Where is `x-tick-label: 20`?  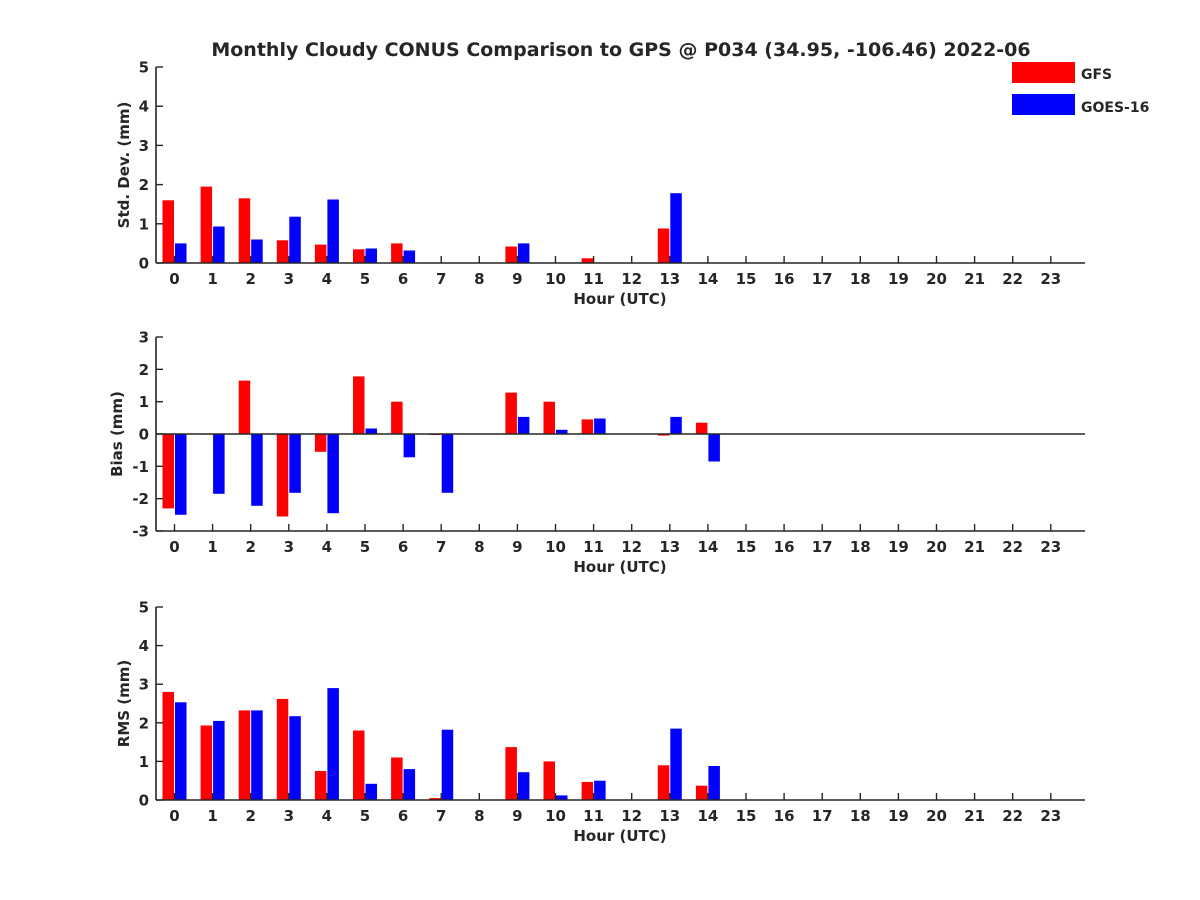 x-tick-label: 20 is located at coordinates (936, 816).